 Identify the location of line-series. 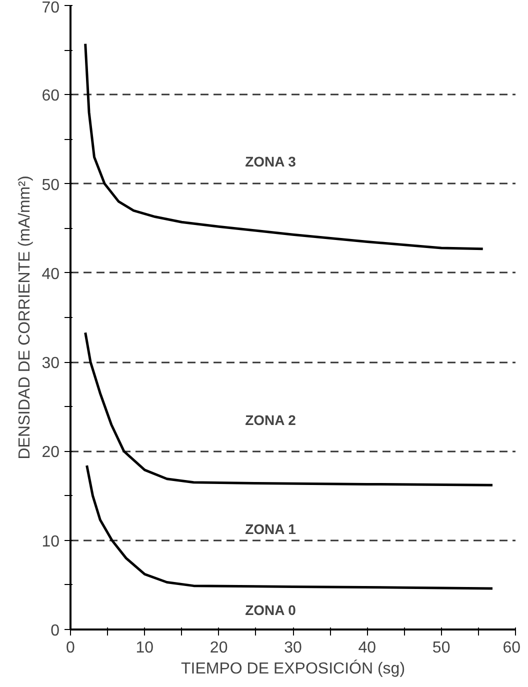
(290, 527).